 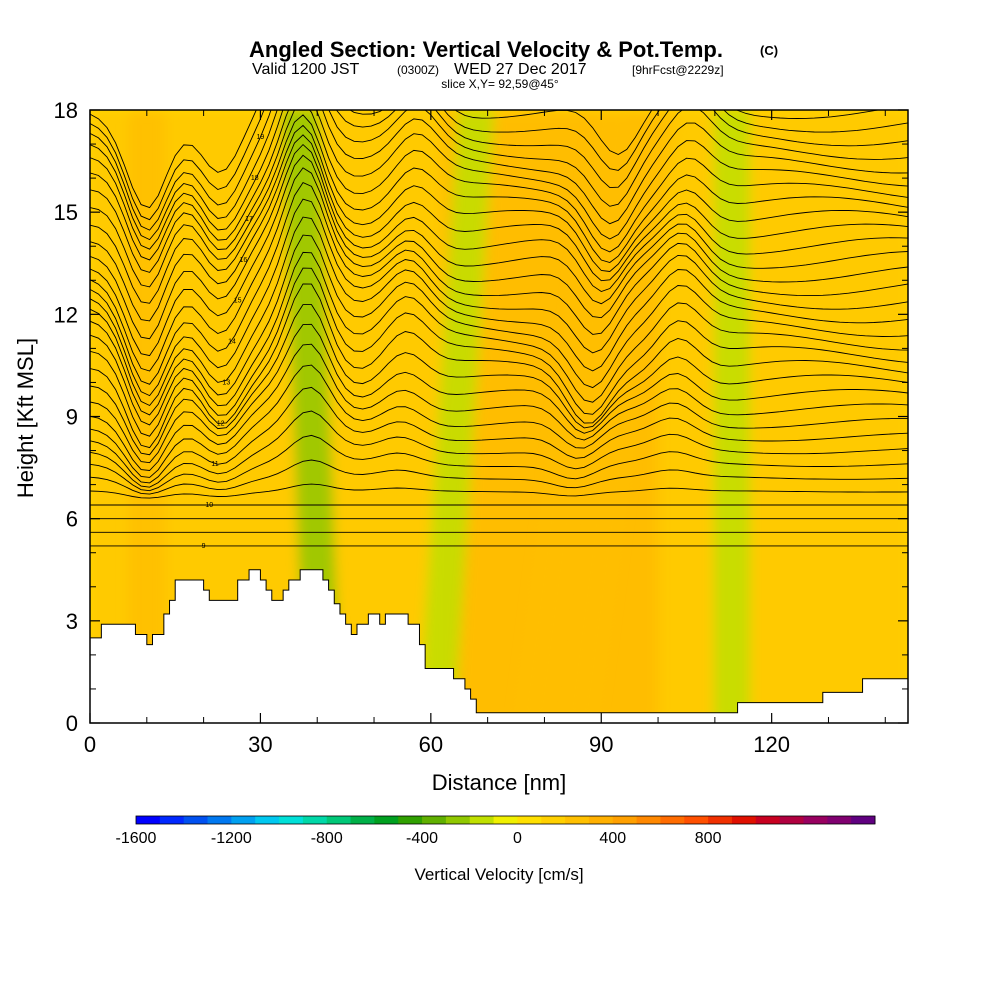 I want to click on x-tick-label: 90, so click(x=601, y=744).